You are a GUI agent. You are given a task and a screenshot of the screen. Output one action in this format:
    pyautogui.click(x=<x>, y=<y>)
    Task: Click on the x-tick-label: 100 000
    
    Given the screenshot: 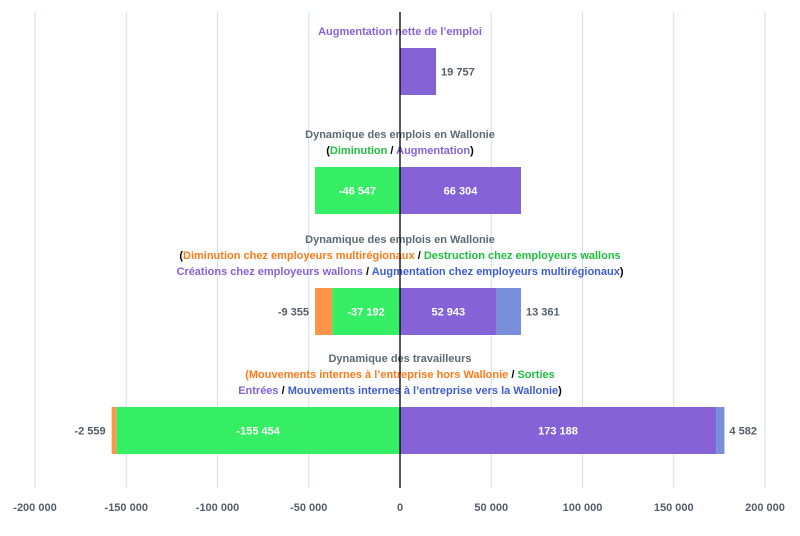 What is the action you would take?
    pyautogui.click(x=583, y=508)
    